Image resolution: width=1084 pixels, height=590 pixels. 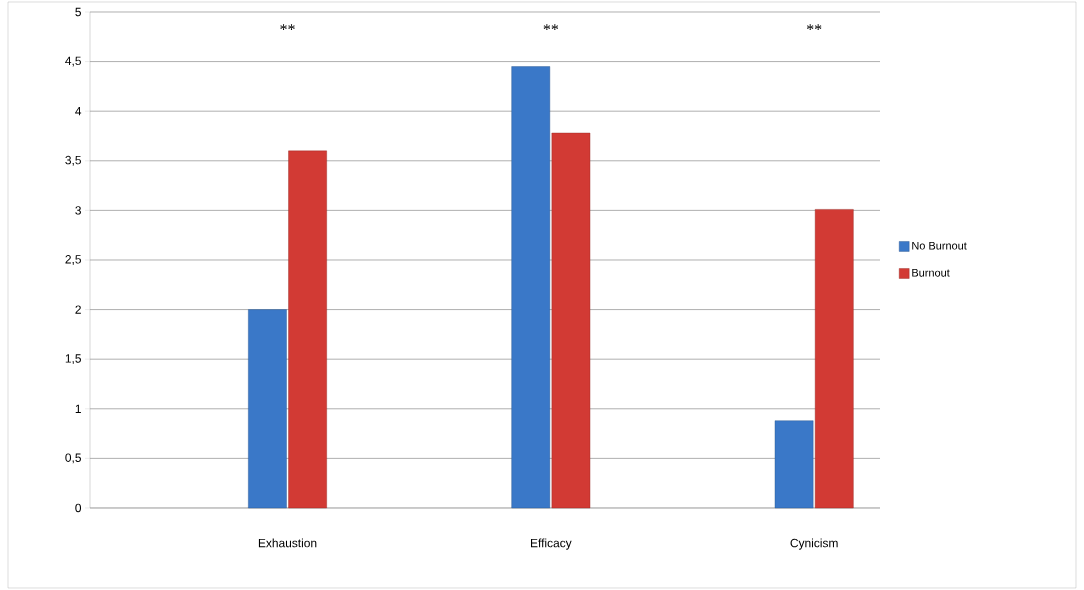 What do you see at coordinates (78, 309) in the screenshot?
I see `y-tick-label: 2` at bounding box center [78, 309].